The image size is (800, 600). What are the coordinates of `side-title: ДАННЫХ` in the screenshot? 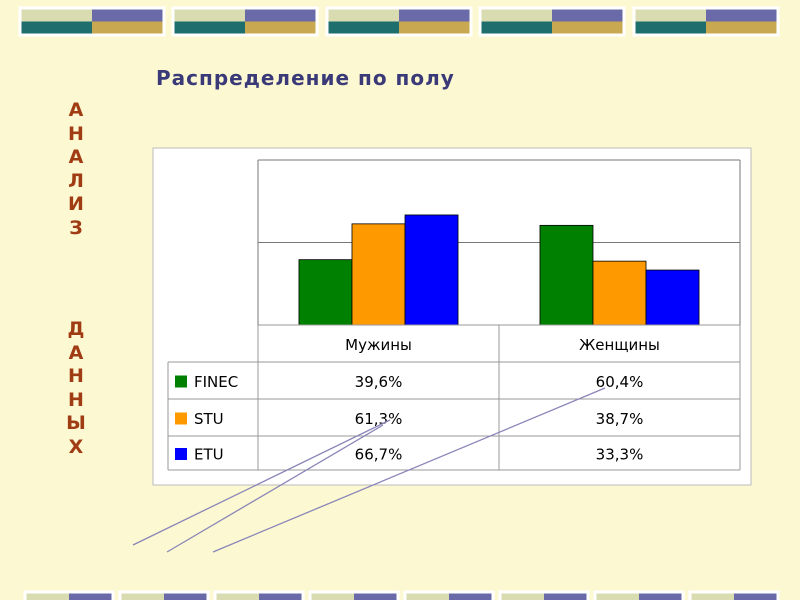 It's located at (77, 388).